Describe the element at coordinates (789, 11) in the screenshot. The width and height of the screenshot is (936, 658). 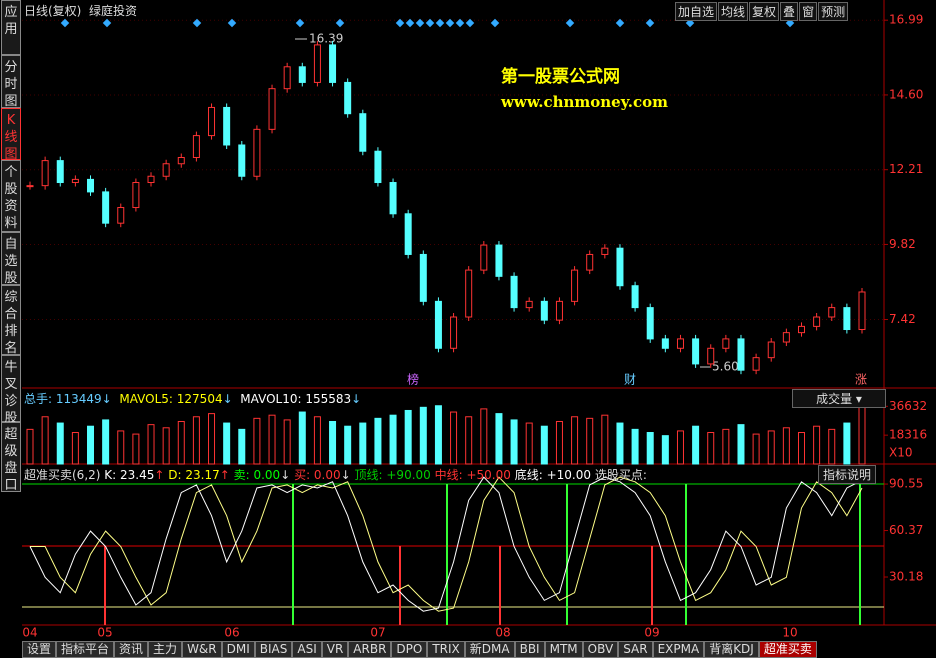
I see `toolbar-button: 叠` at that location.